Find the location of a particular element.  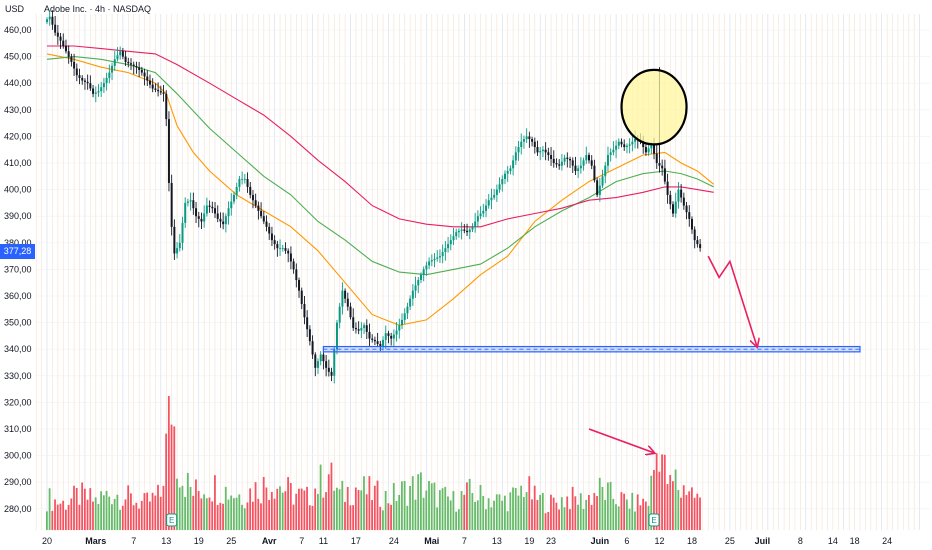

y-tick-label: 300,00 is located at coordinates (18, 456).